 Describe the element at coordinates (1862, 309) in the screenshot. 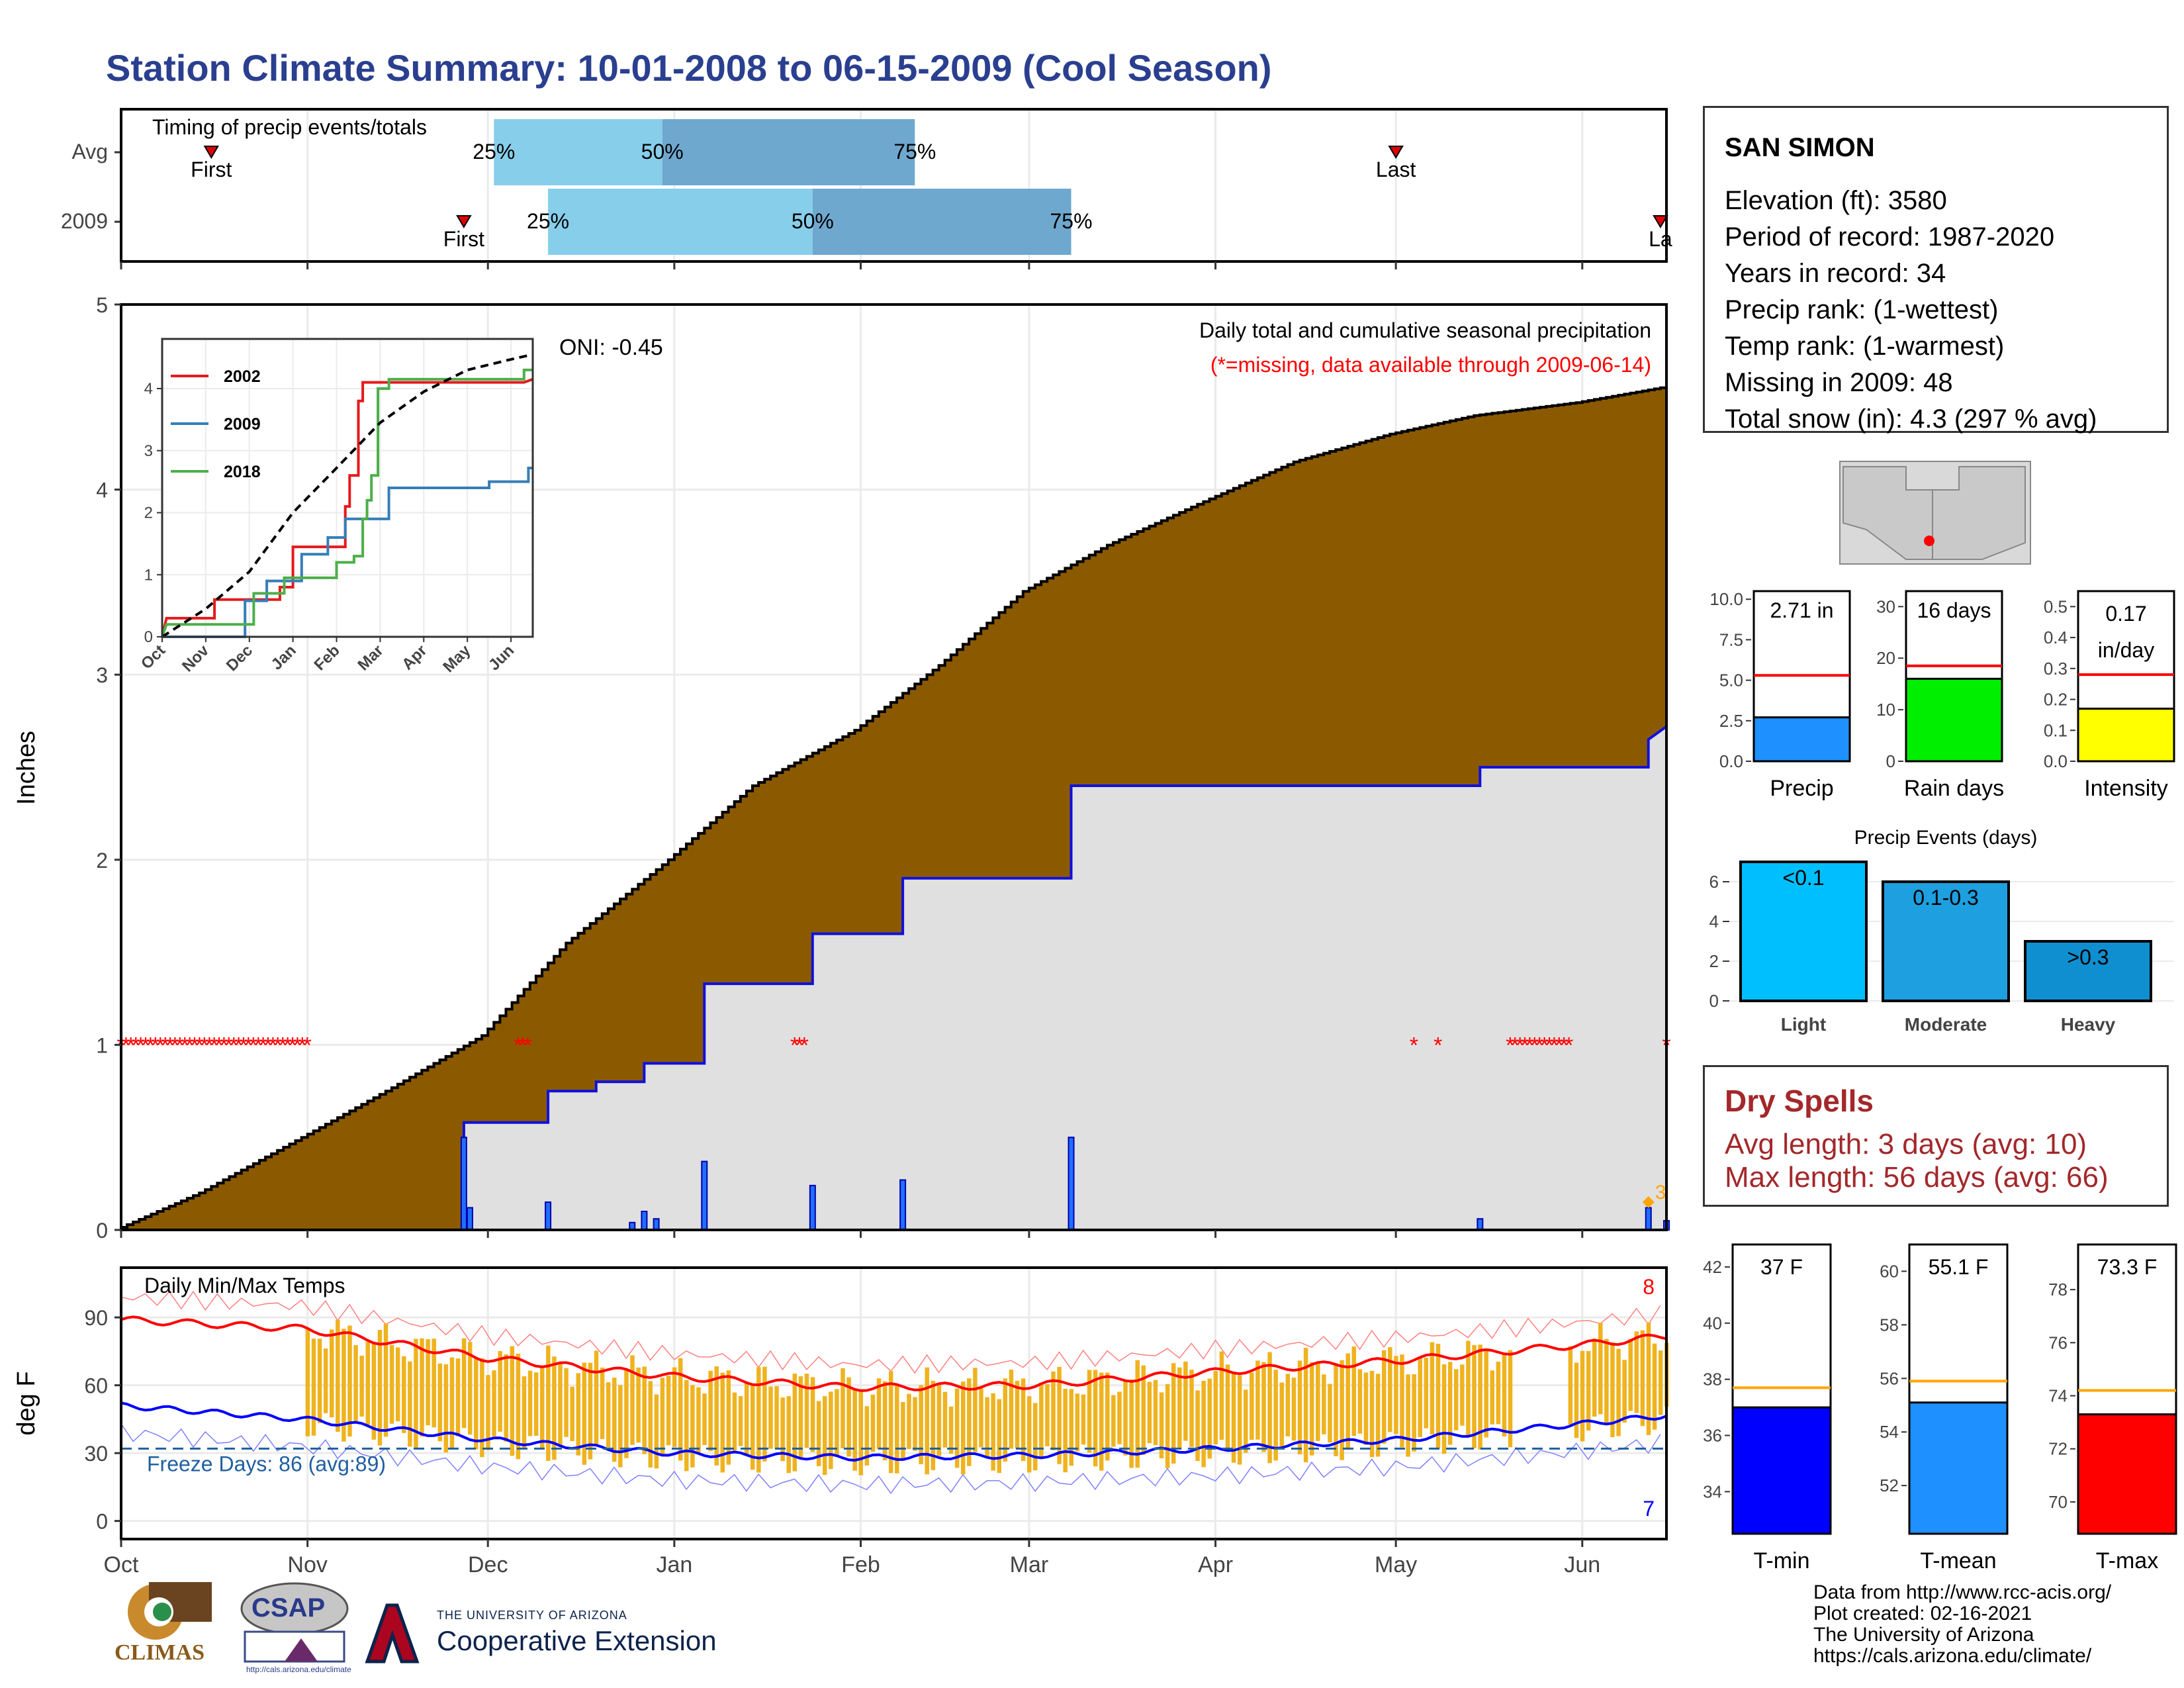

I see `station-precip-rank: Precip rank: (1-wettest)` at that location.